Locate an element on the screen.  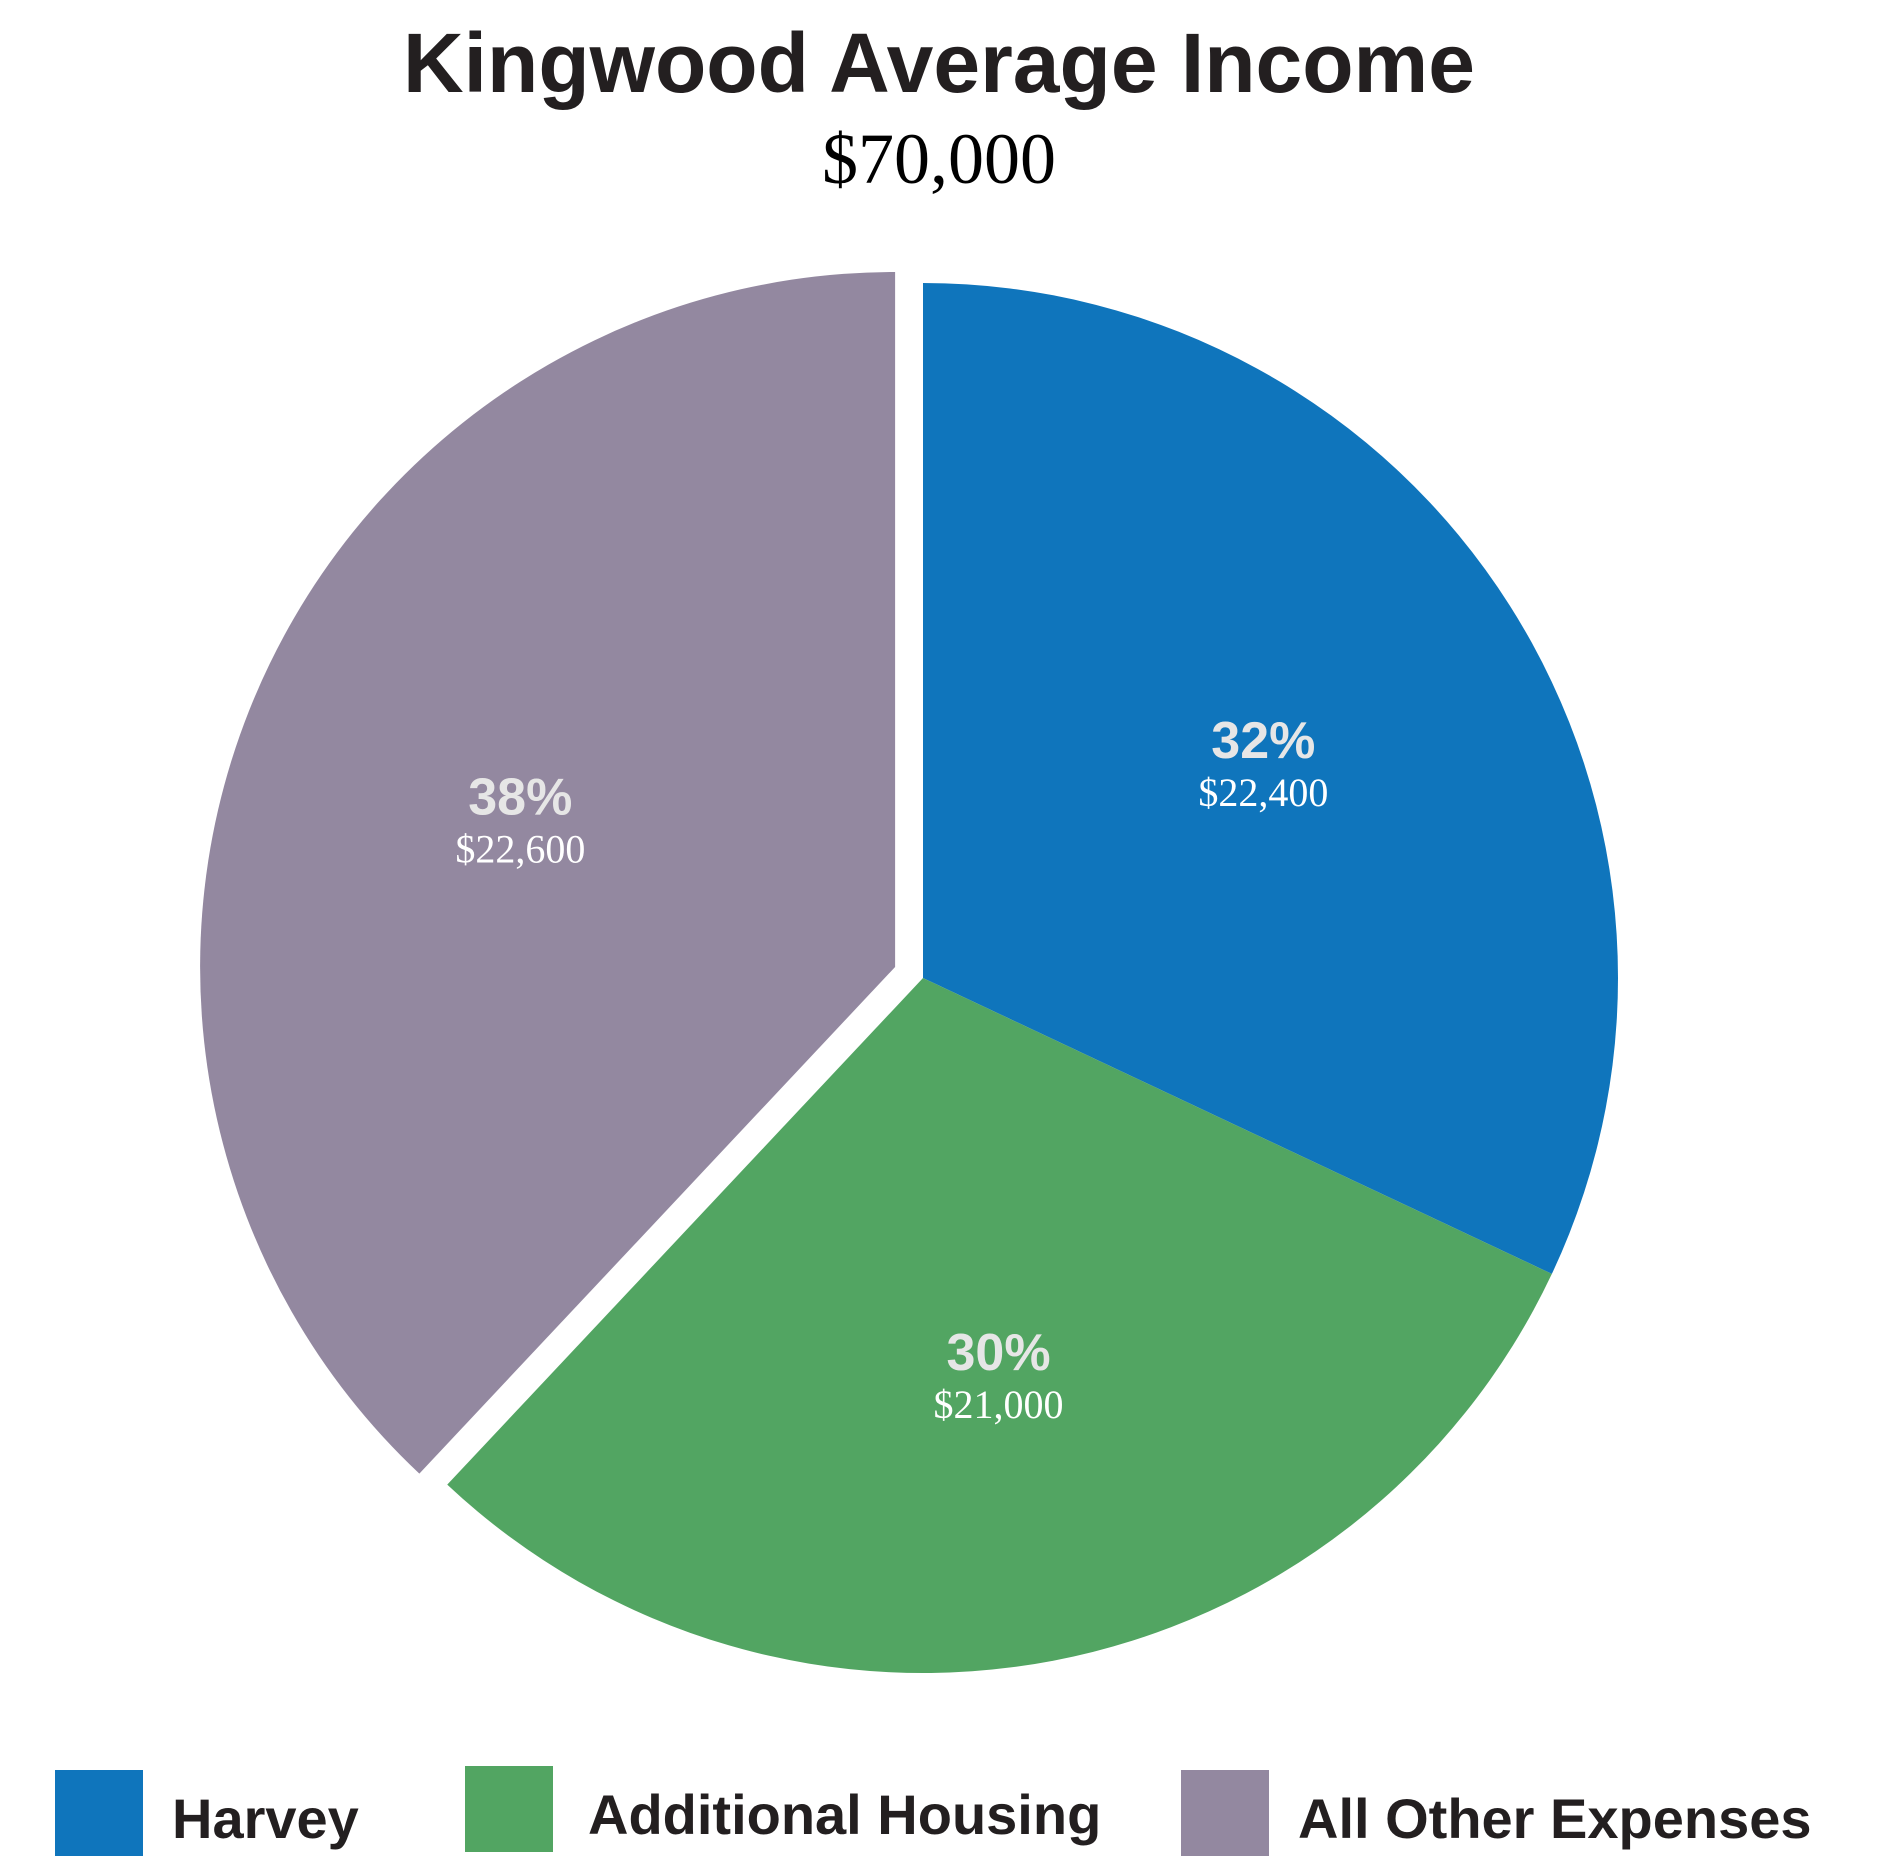
slice-percent-label-additional-housing: 30% is located at coordinates (998, 1353).